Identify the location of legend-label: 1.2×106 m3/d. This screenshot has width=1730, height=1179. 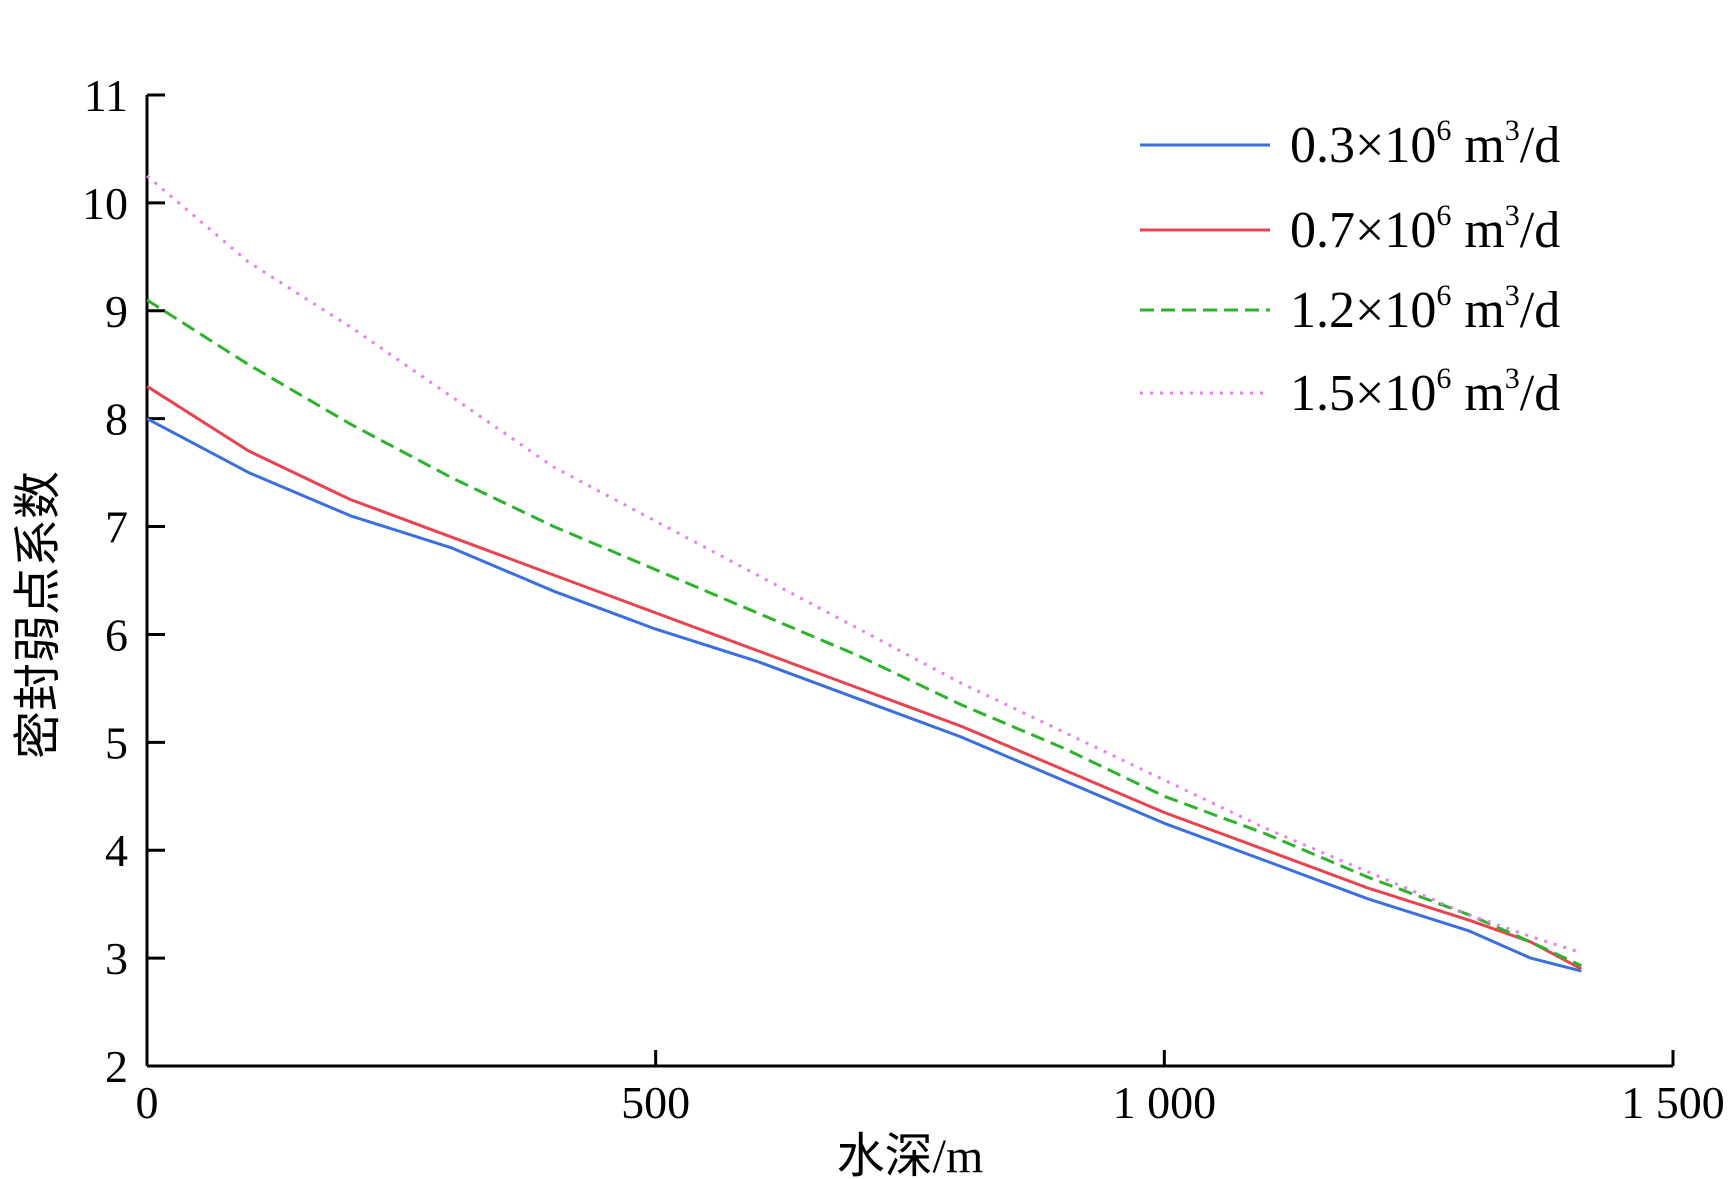
(1425, 309).